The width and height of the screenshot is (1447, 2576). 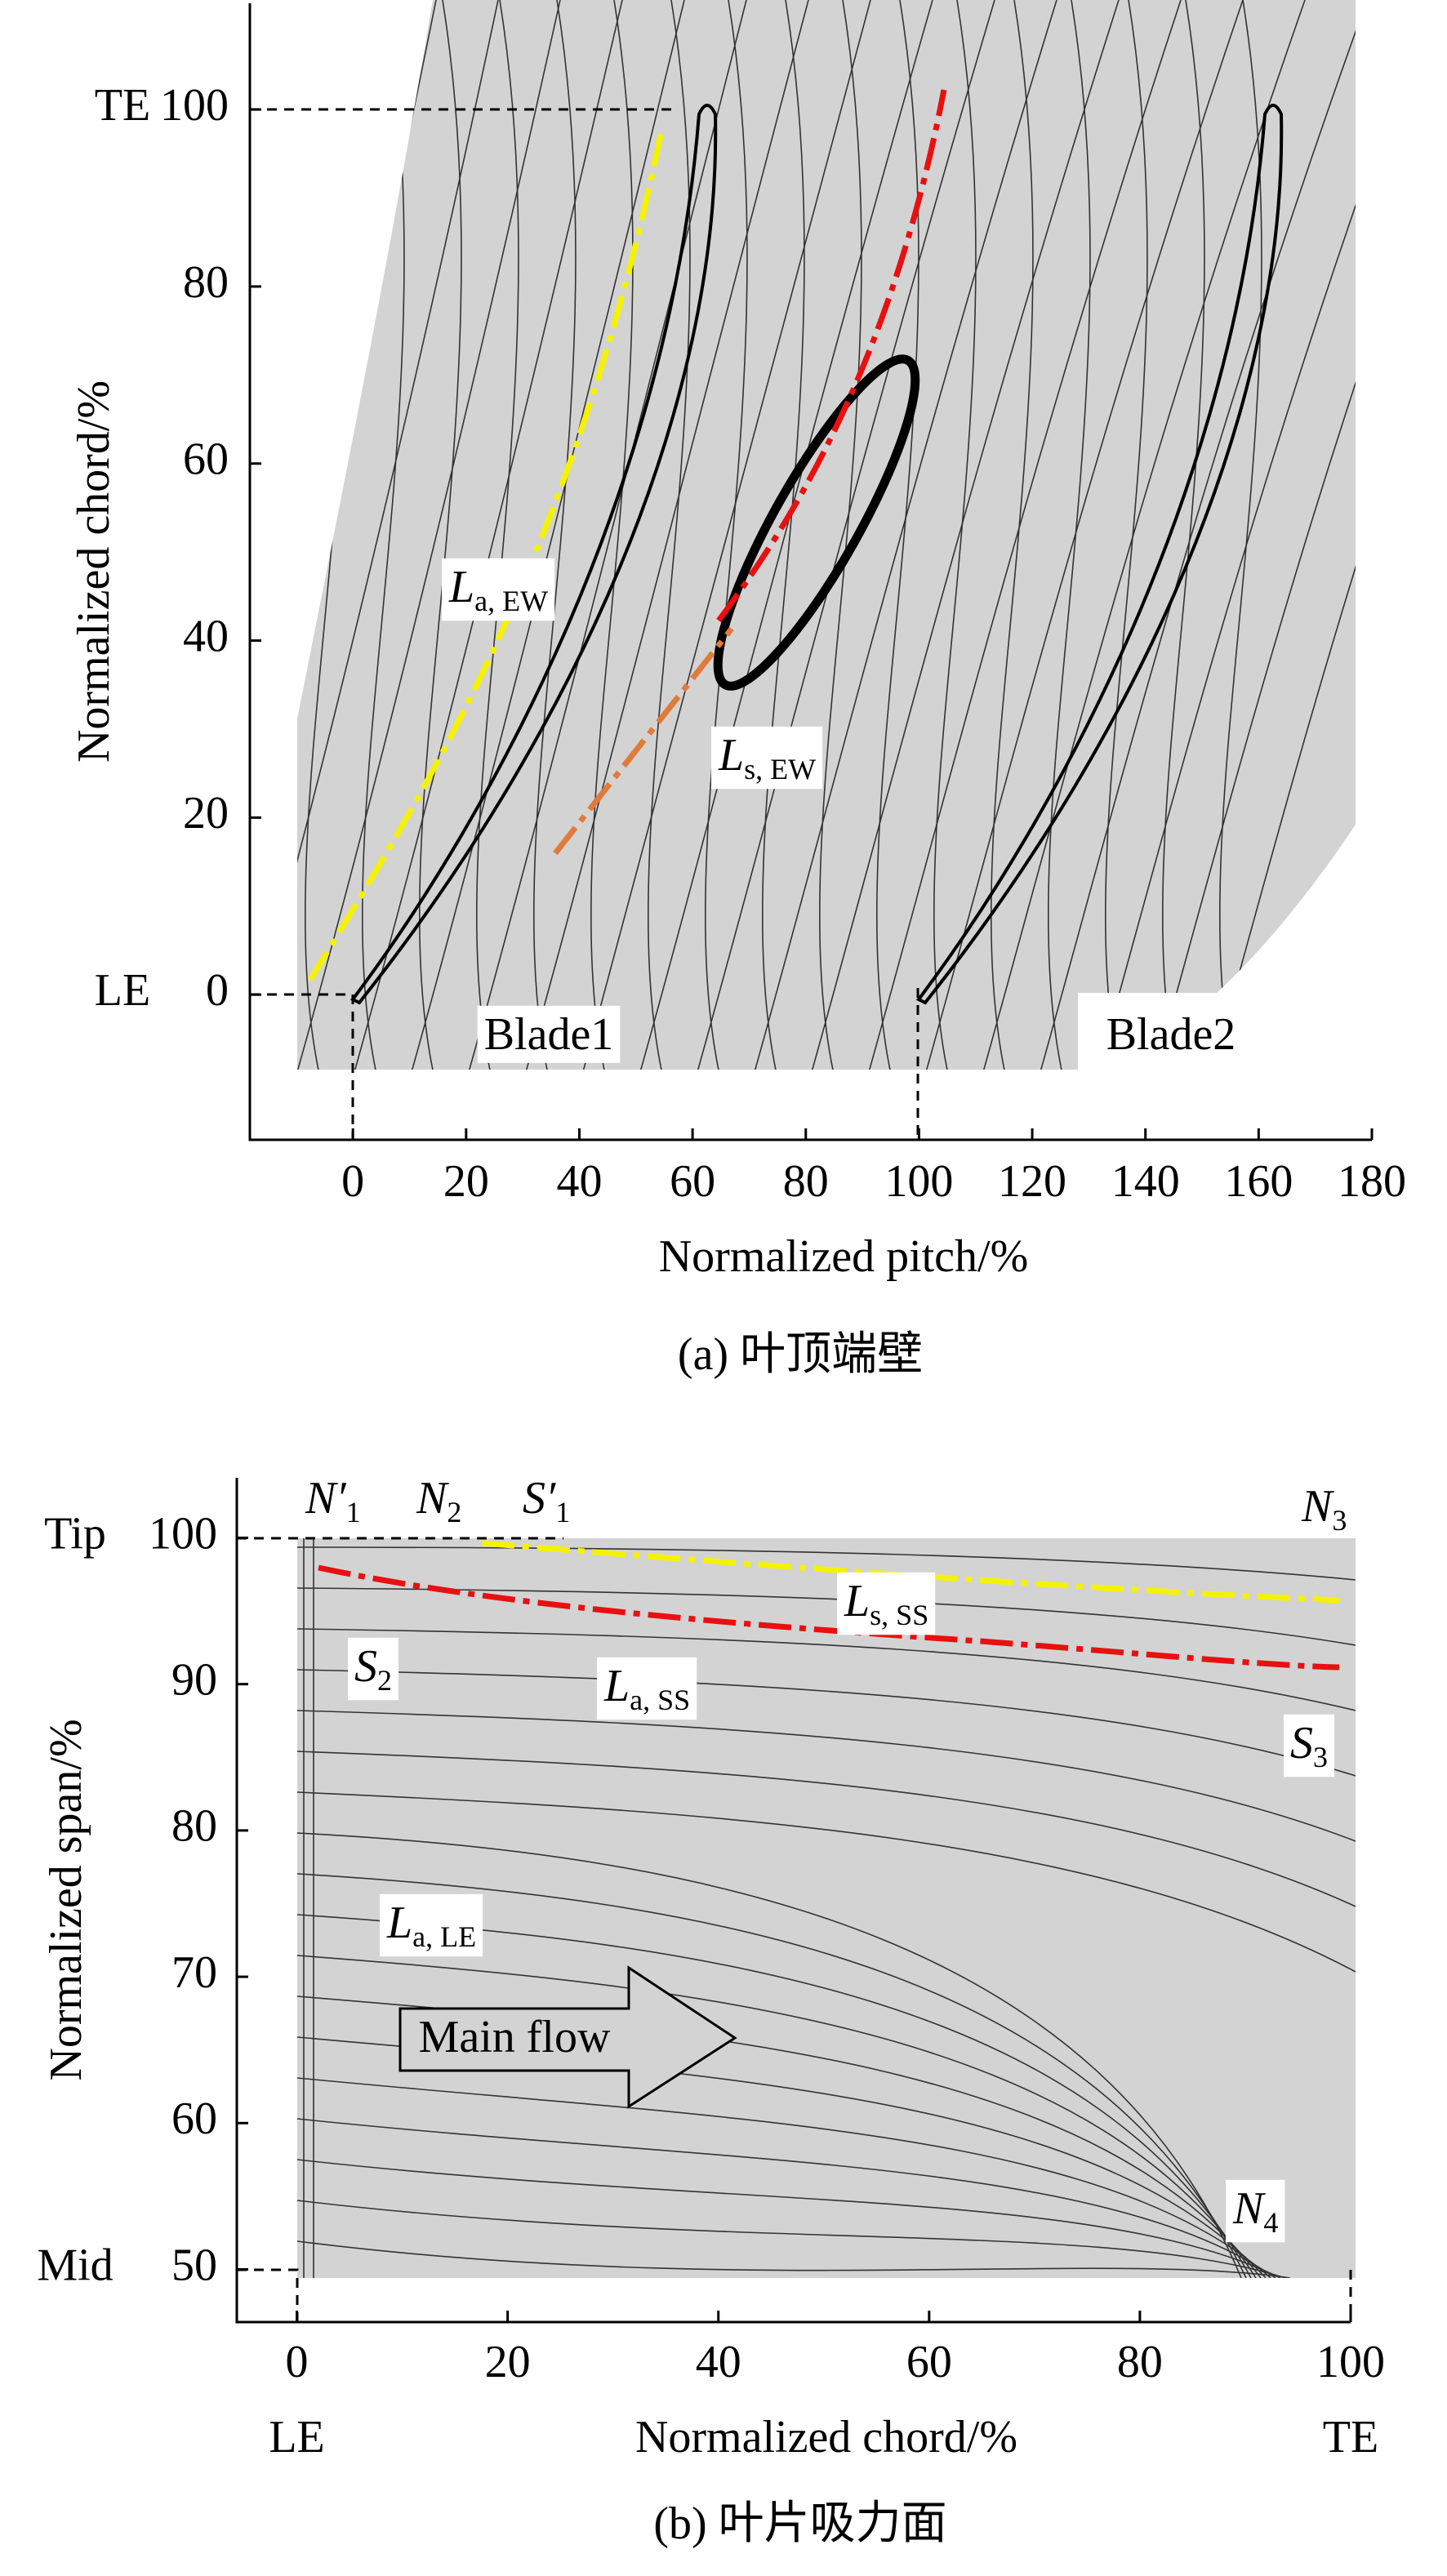 I want to click on x-tick-label: 140, so click(x=1145, y=1181).